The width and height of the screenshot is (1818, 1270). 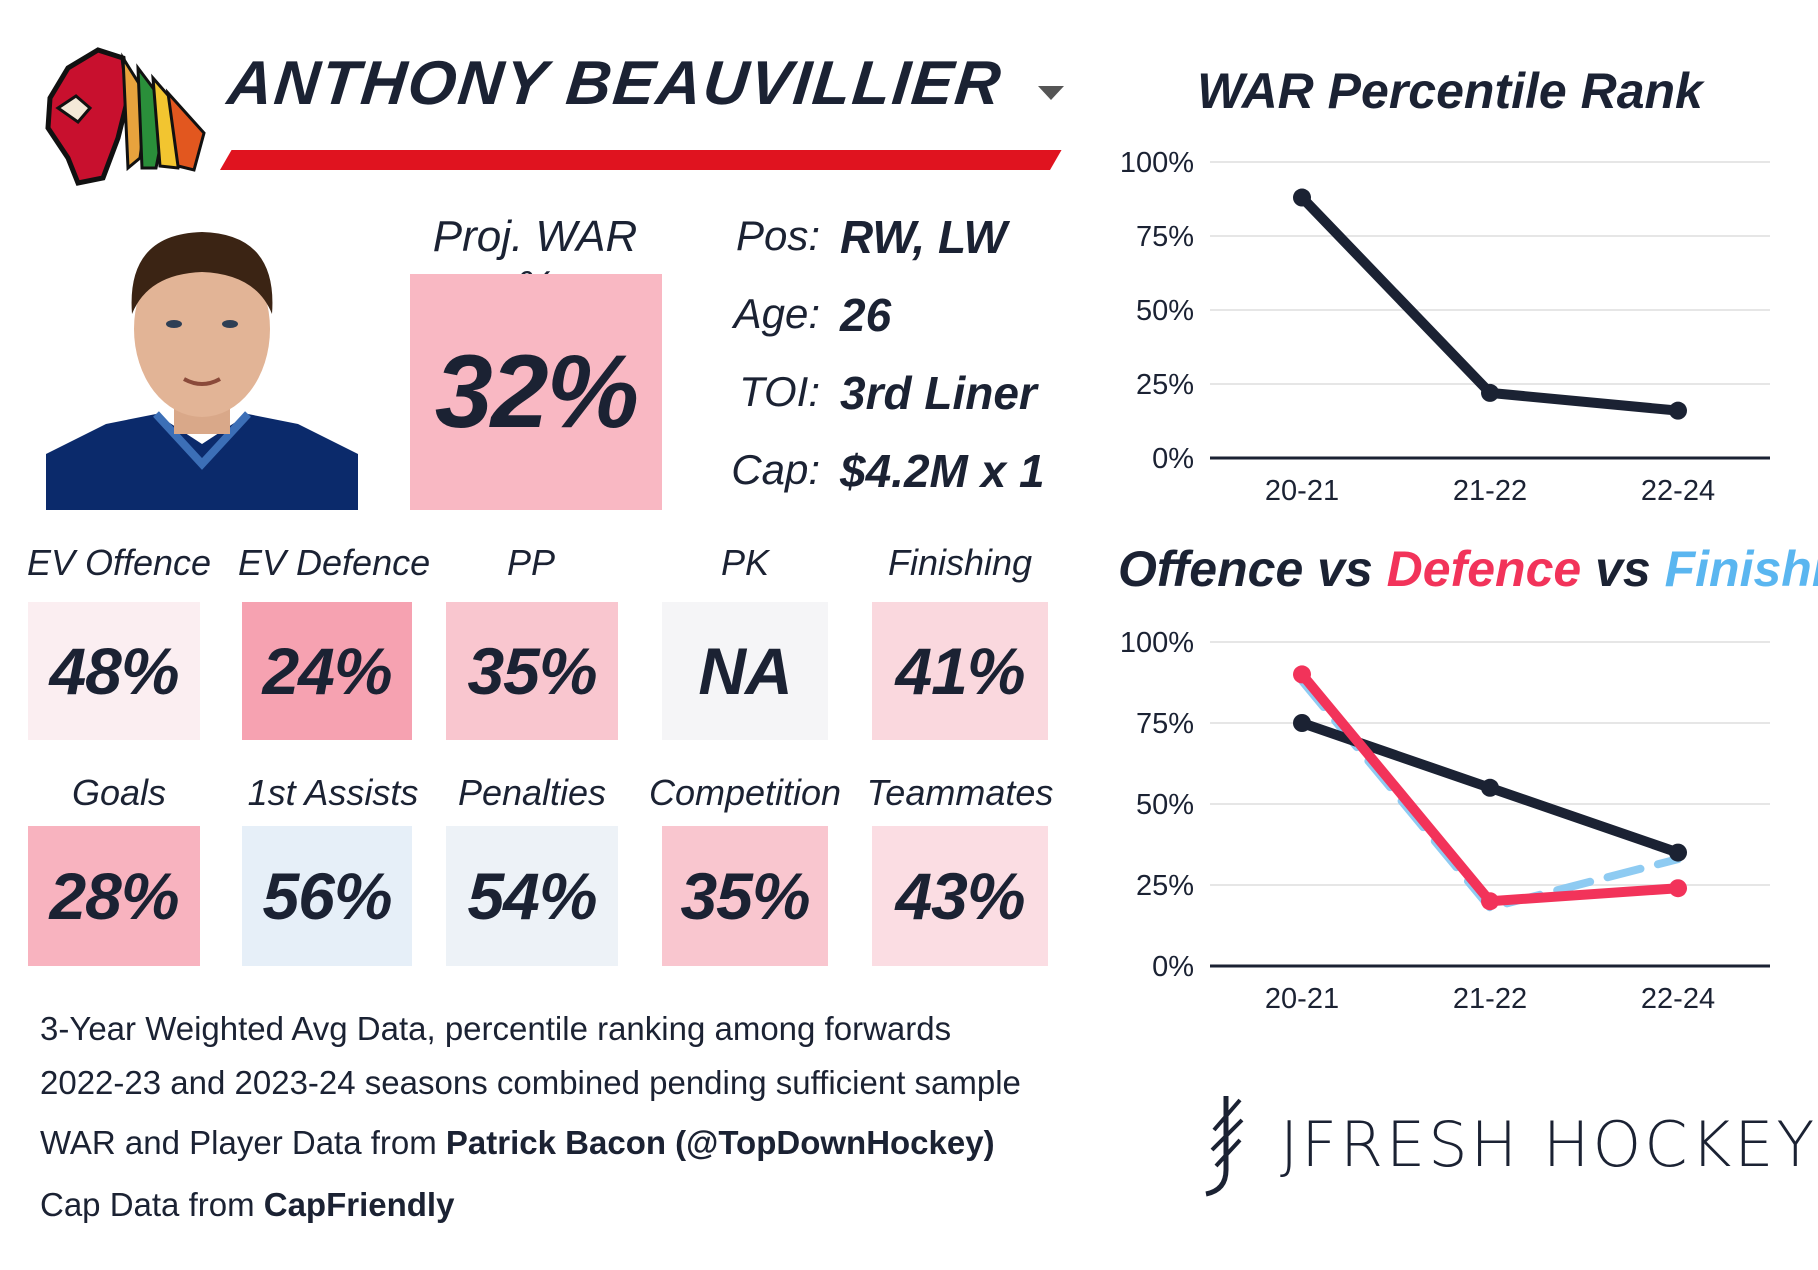 I want to click on metric-value-competition: 35%, so click(x=745, y=896).